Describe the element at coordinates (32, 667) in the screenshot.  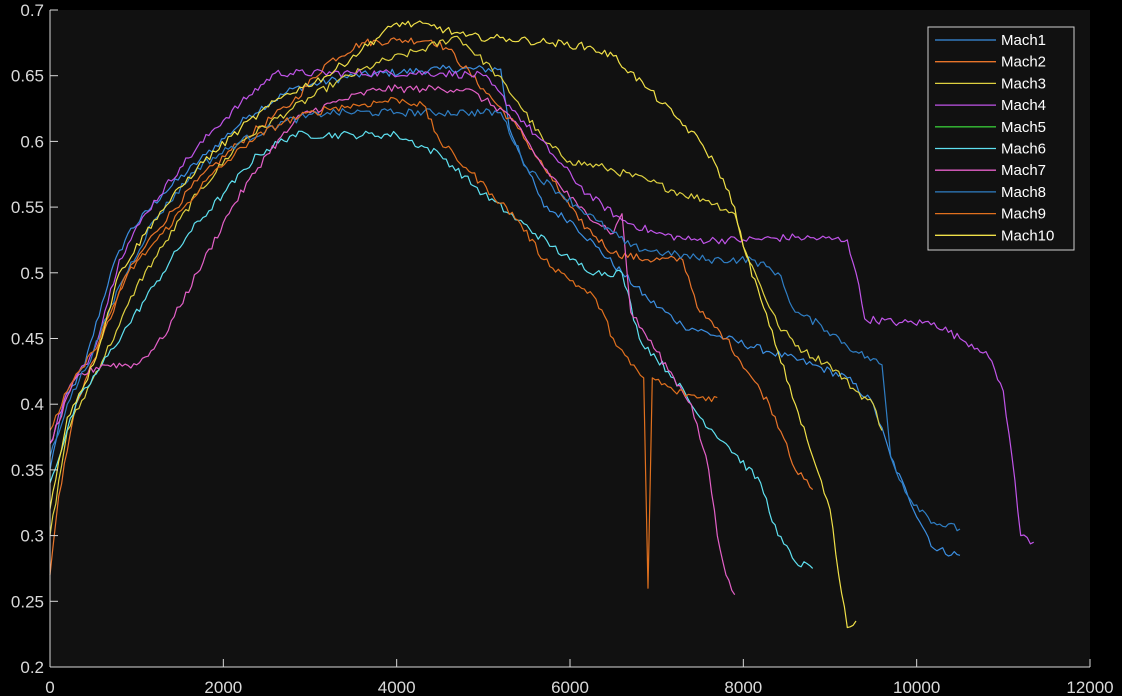
I see `y-tick-label: 0.2` at that location.